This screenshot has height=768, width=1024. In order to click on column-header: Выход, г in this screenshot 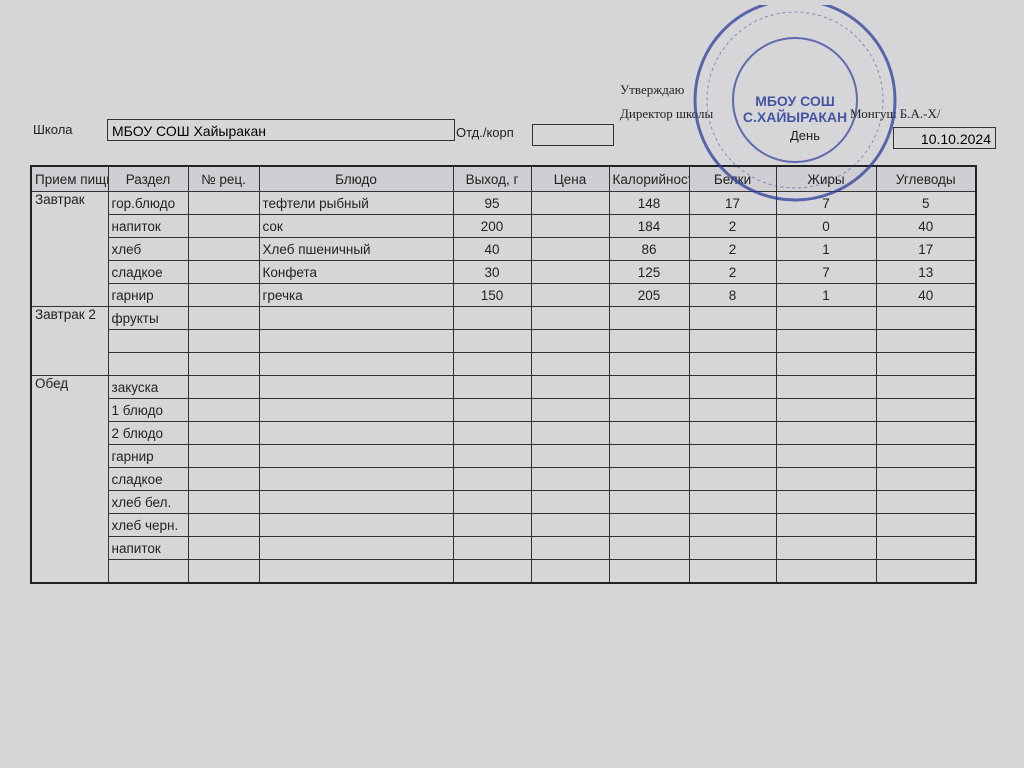, I will do `click(492, 178)`.